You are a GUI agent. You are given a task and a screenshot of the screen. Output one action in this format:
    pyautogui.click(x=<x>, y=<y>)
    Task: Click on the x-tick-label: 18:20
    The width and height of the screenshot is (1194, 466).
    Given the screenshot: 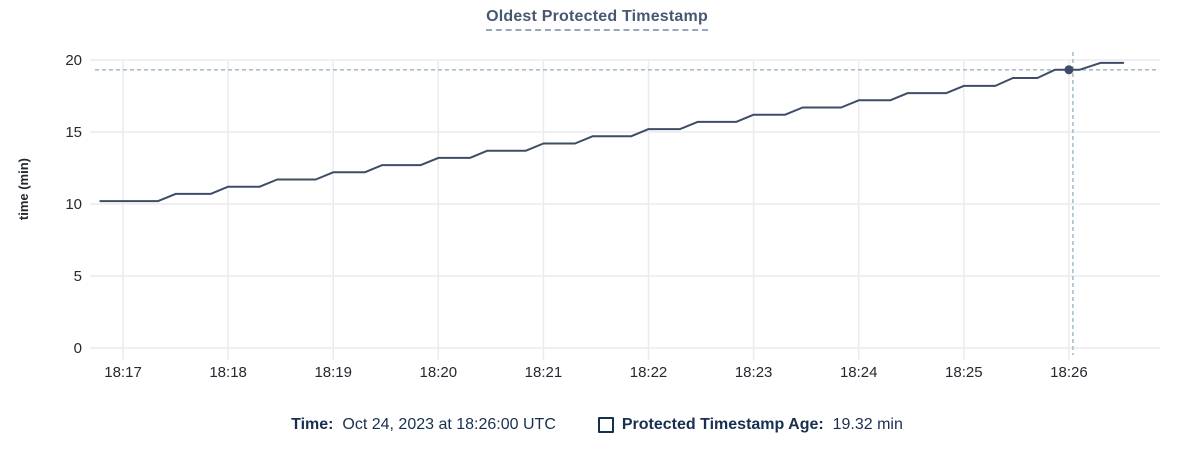 What is the action you would take?
    pyautogui.click(x=439, y=372)
    